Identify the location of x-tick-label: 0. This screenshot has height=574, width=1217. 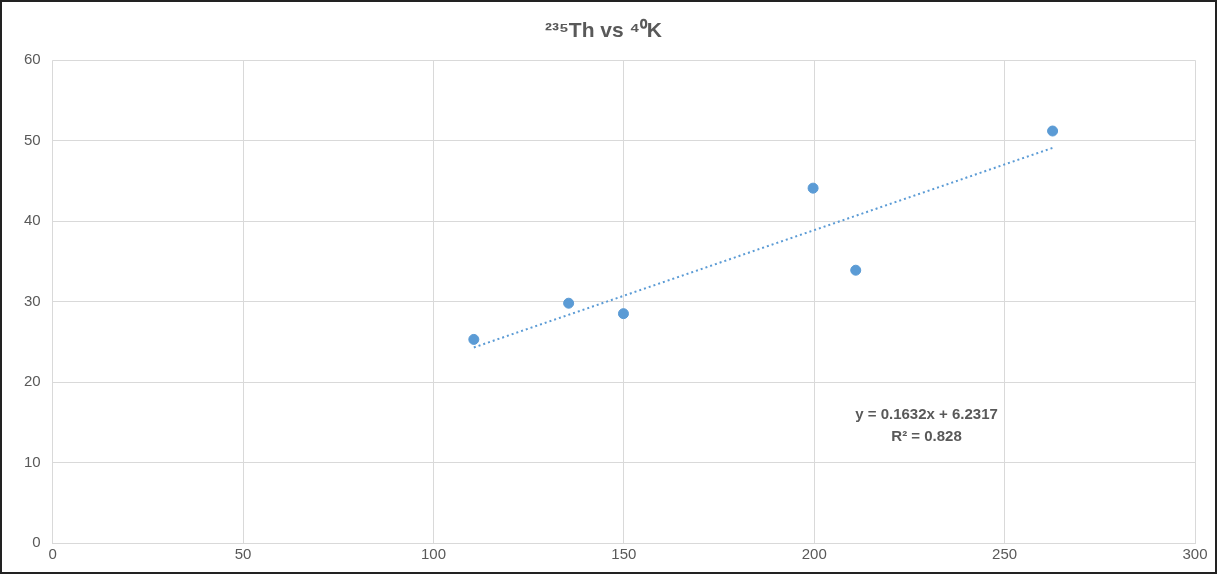
(52, 554).